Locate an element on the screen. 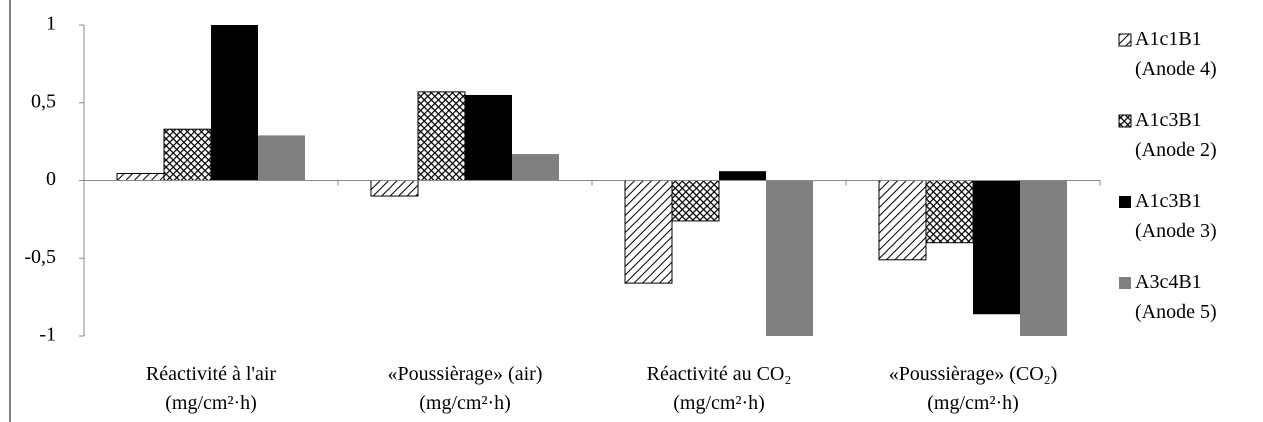 This screenshot has width=1263, height=422. x-tick-label: Réactivité au CO₂ (mg/cm²·h) is located at coordinates (719, 388).